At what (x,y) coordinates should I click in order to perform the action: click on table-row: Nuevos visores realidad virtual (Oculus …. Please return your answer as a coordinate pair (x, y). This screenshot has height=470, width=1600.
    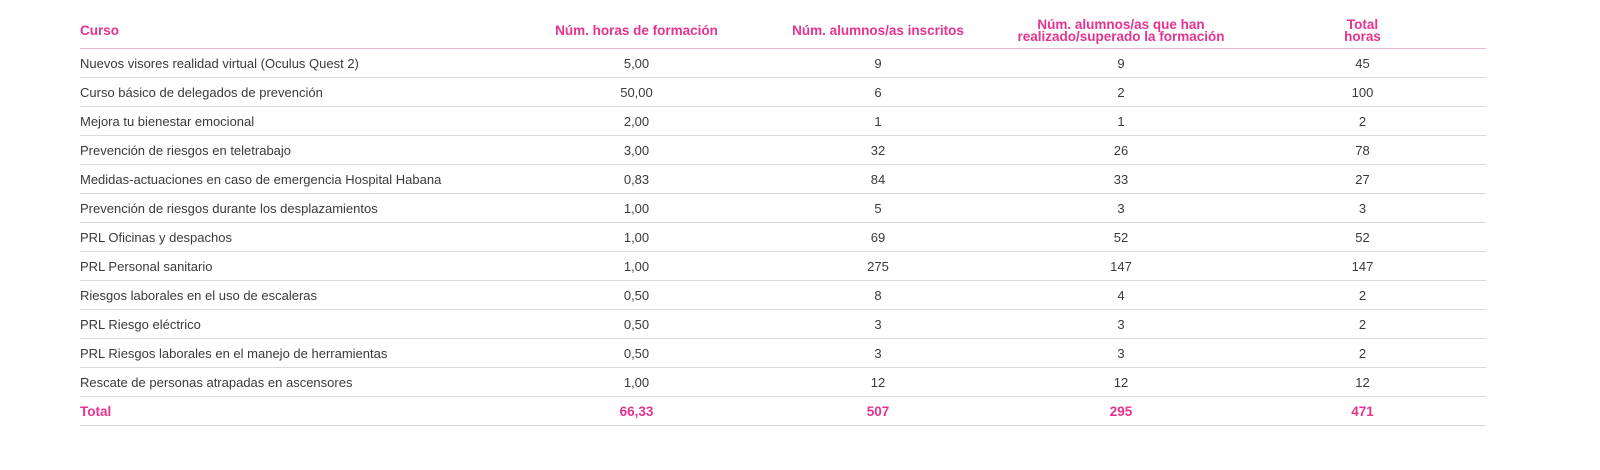
    Looking at the image, I should click on (783, 63).